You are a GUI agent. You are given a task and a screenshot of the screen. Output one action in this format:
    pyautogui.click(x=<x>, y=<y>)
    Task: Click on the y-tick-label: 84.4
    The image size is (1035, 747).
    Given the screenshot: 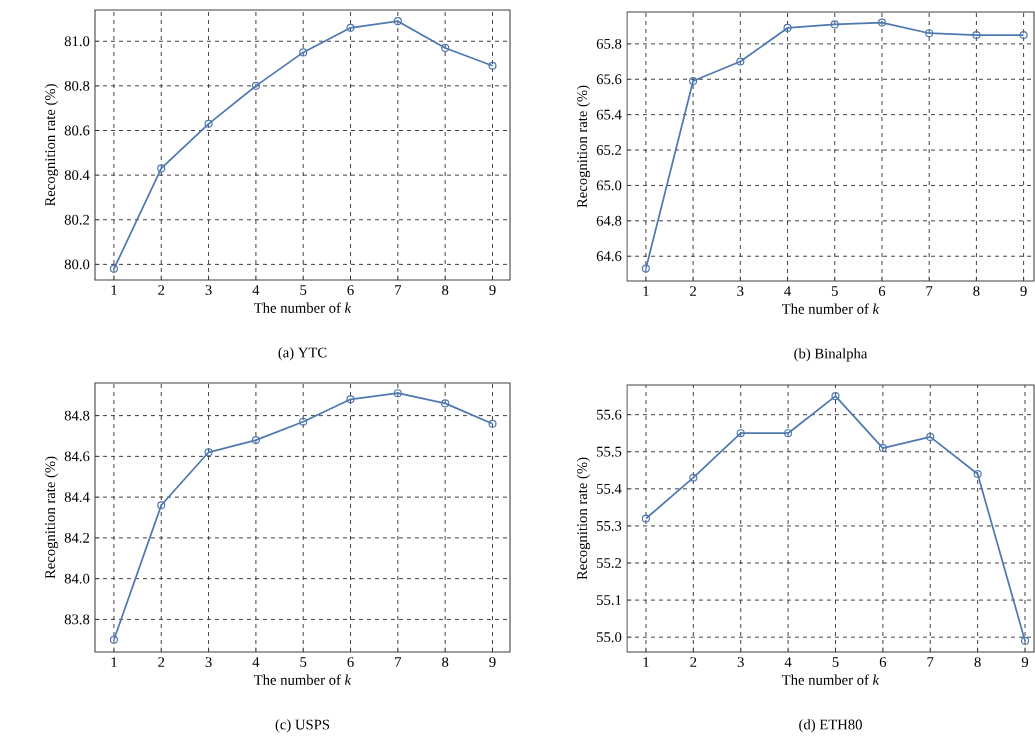 What is the action you would take?
    pyautogui.click(x=77, y=497)
    